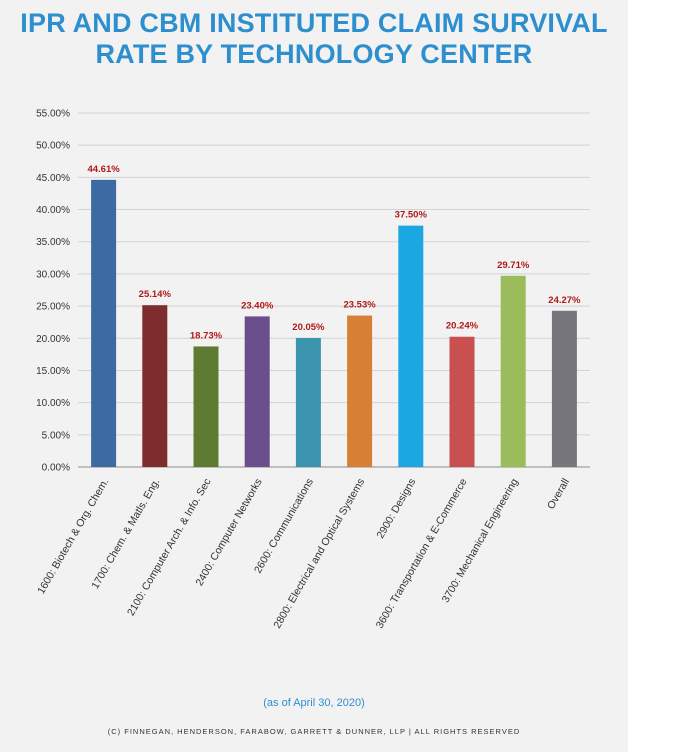 The height and width of the screenshot is (752, 681). Describe the element at coordinates (308, 327) in the screenshot. I see `data-label: 20.05%` at that location.